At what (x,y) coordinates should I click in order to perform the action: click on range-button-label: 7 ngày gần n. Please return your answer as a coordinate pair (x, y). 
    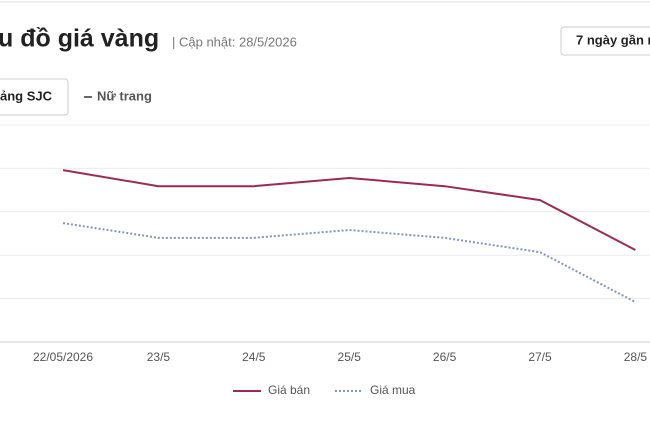
    Looking at the image, I should click on (613, 39).